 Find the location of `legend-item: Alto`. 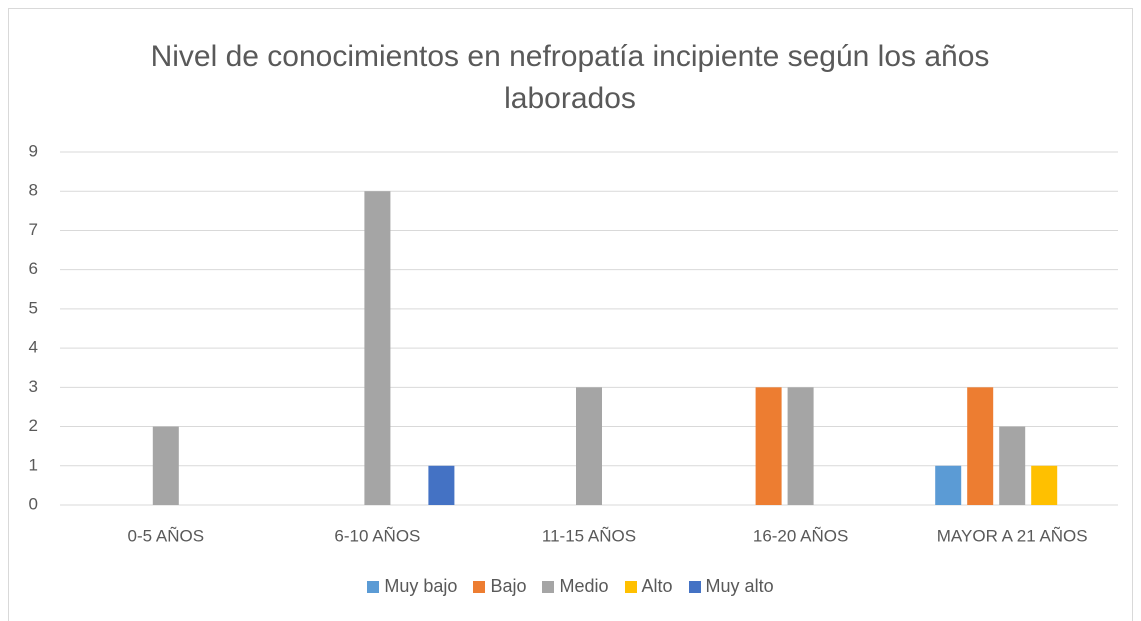

legend-item: Alto is located at coordinates (648, 586).